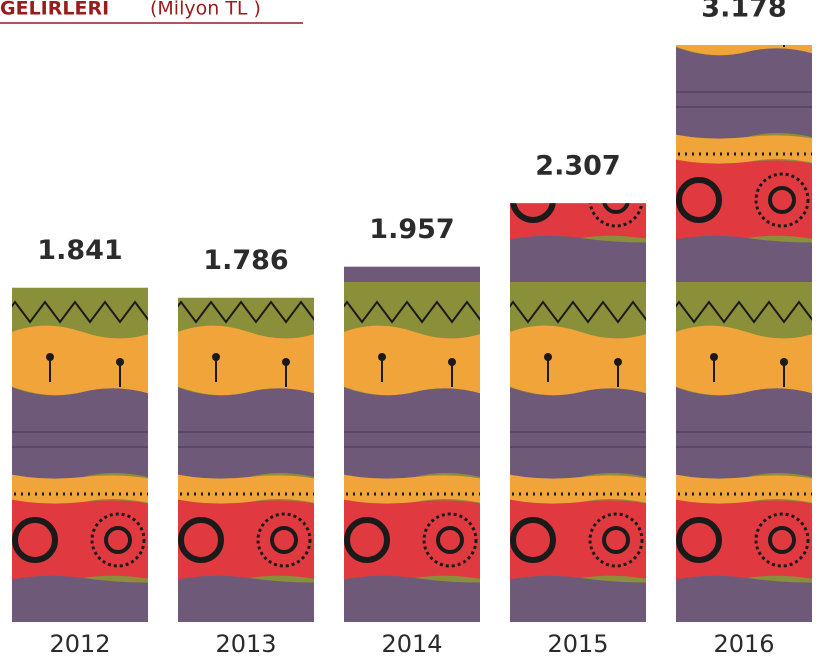  What do you see at coordinates (577, 166) in the screenshot?
I see `value-label: 2.307` at bounding box center [577, 166].